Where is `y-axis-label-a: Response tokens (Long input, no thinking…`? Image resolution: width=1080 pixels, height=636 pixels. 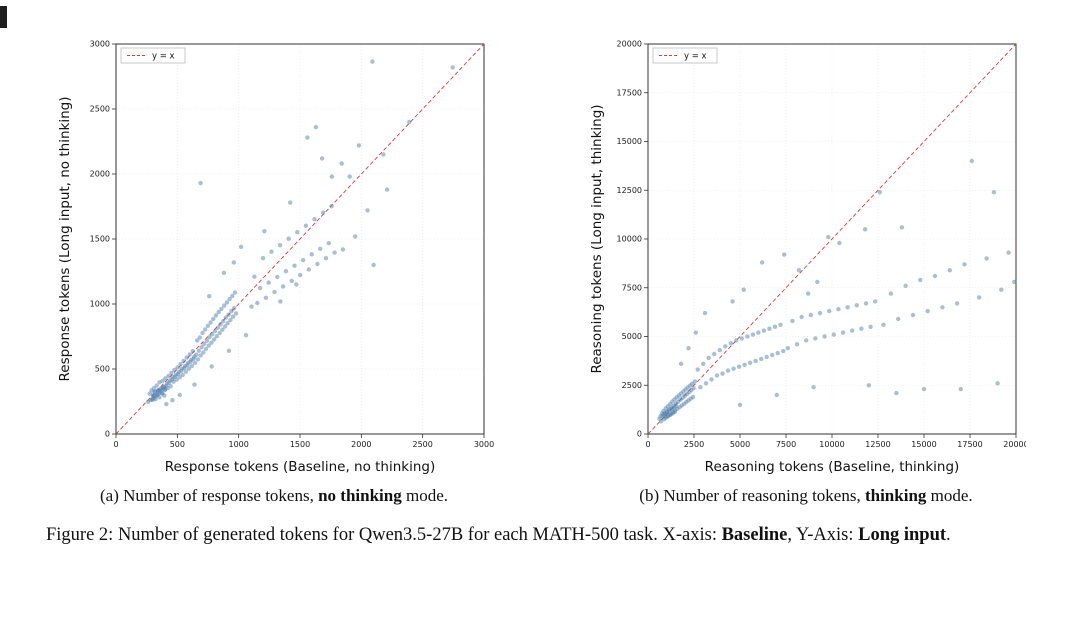 y-axis-label-a: Response tokens (Long input, no thinking… is located at coordinates (65, 239).